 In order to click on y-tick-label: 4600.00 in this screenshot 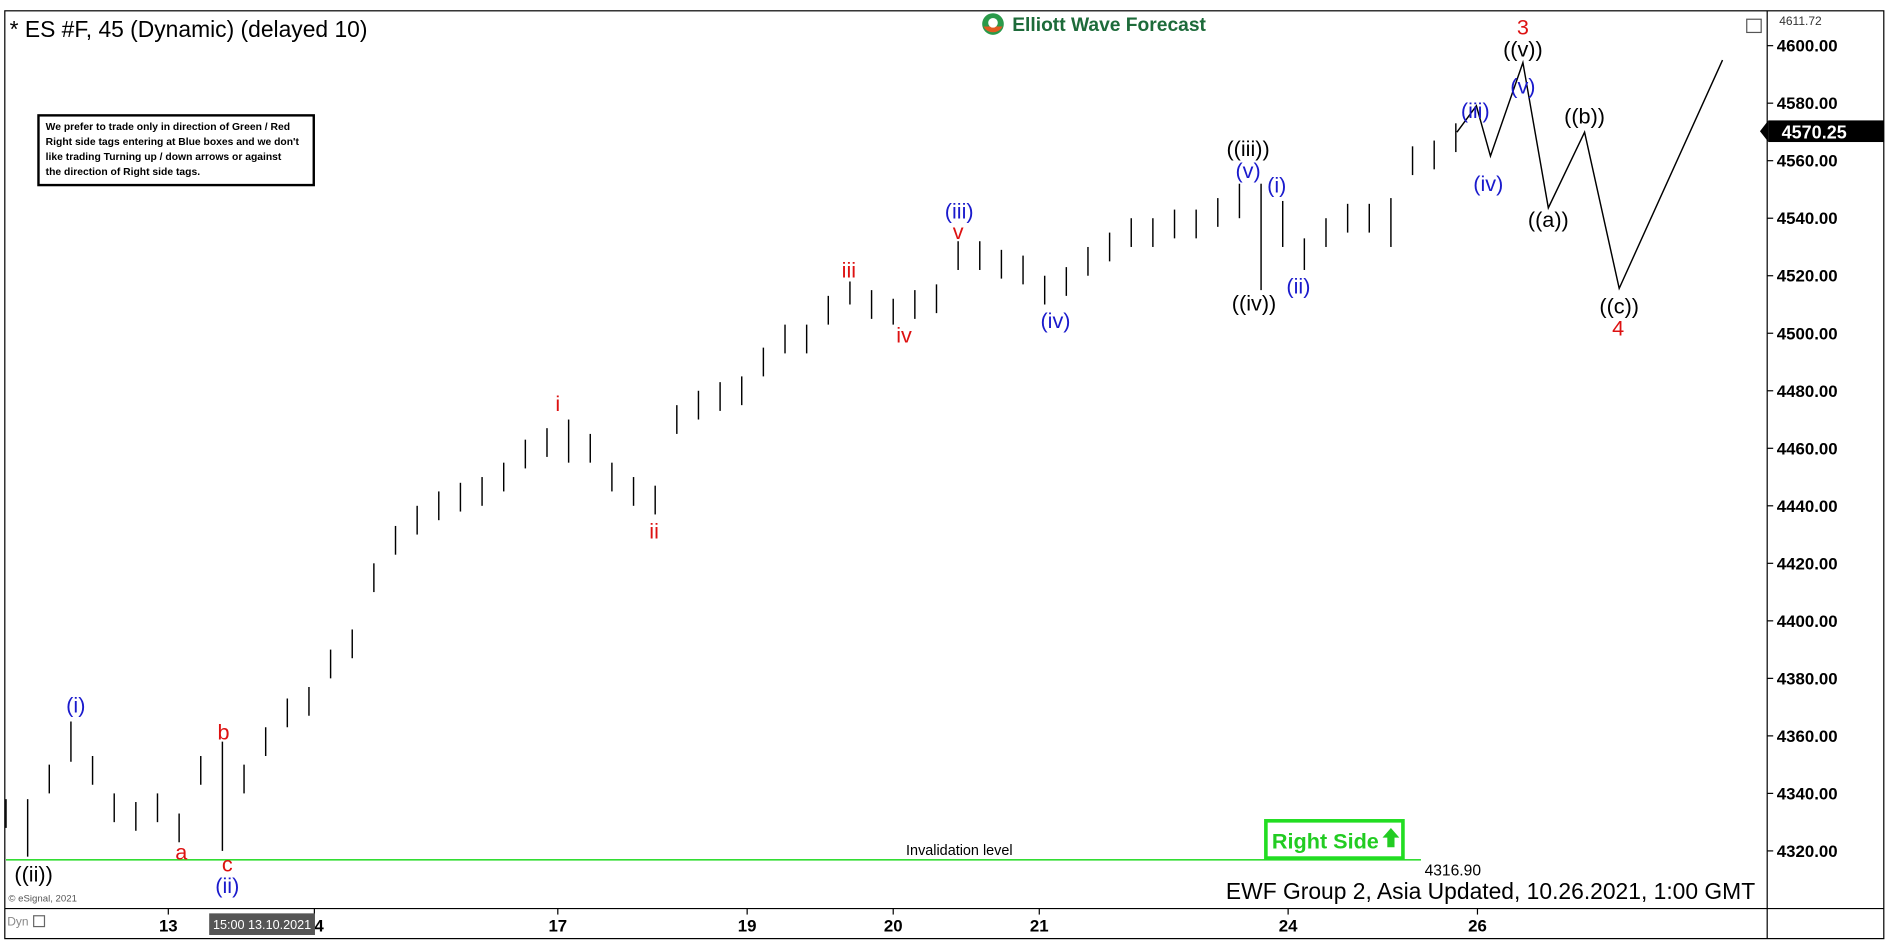, I will do `click(1807, 46)`.